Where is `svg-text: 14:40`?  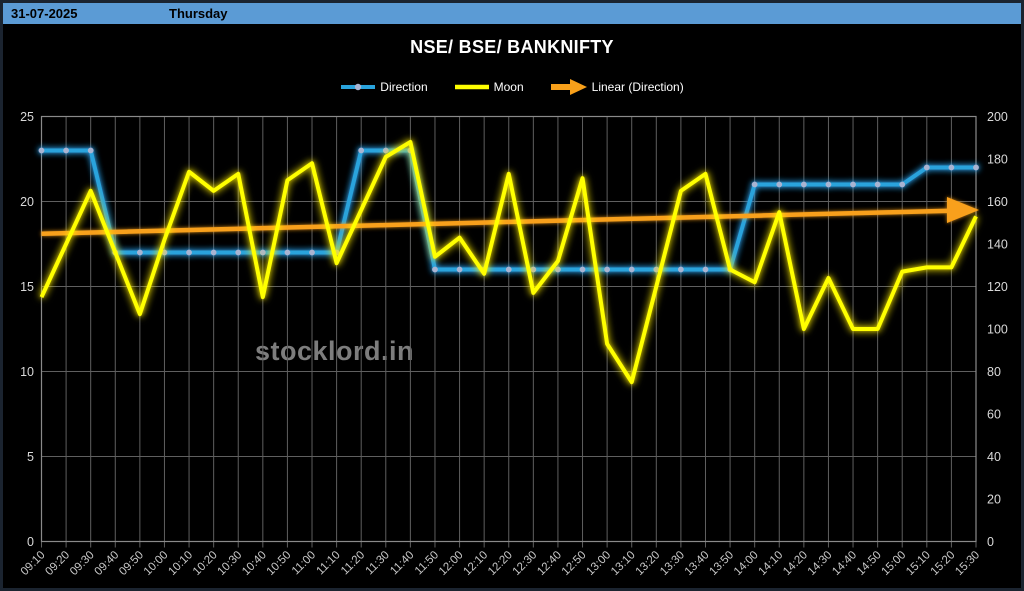 svg-text: 14:40 is located at coordinates (844, 563).